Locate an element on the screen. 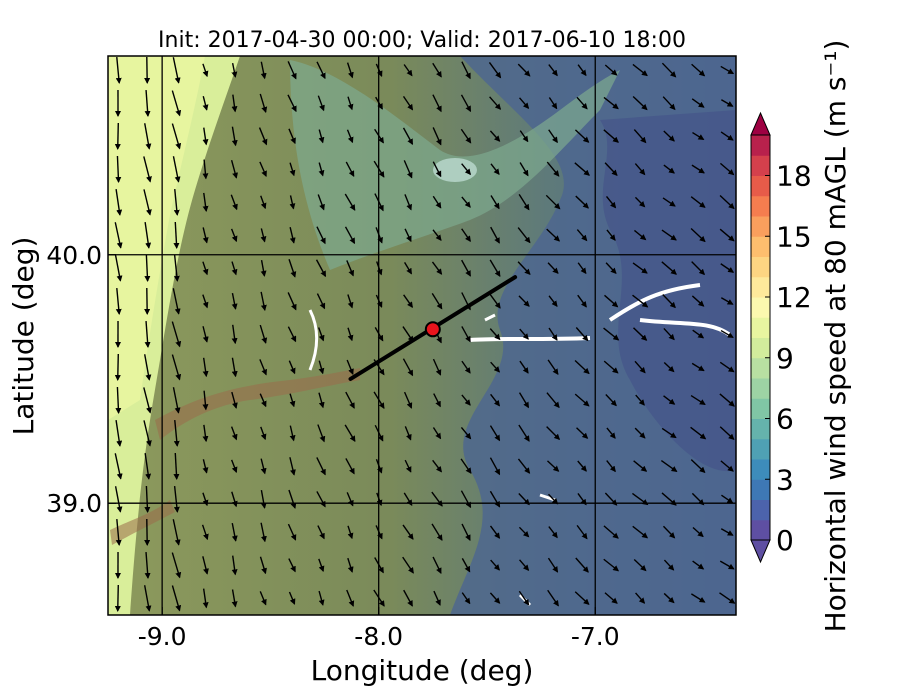  x-tick-label: -7.0 is located at coordinates (595, 636).